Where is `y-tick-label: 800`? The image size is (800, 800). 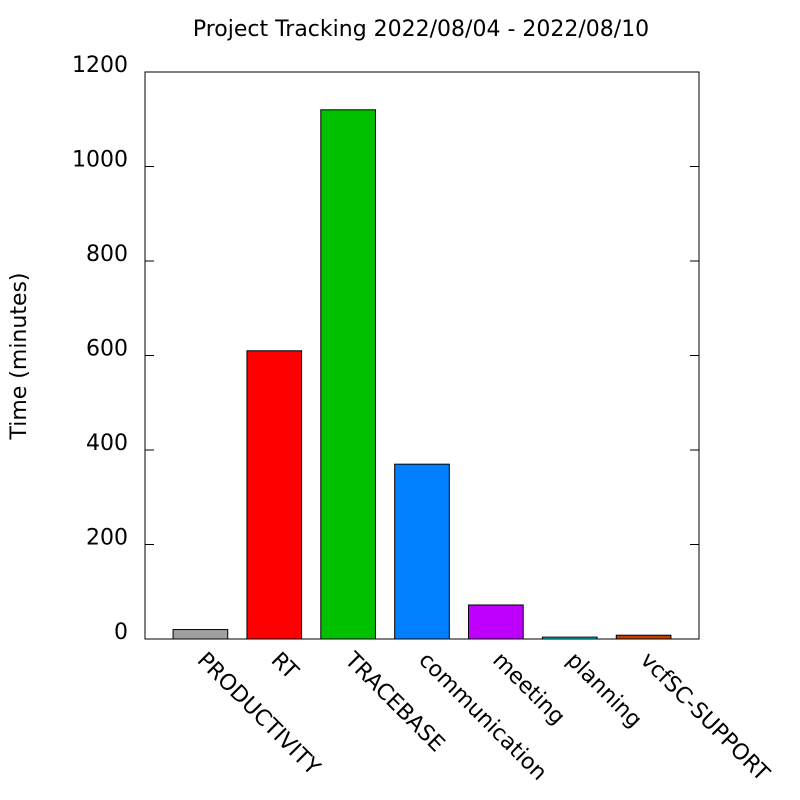
y-tick-label: 800 is located at coordinates (107, 254).